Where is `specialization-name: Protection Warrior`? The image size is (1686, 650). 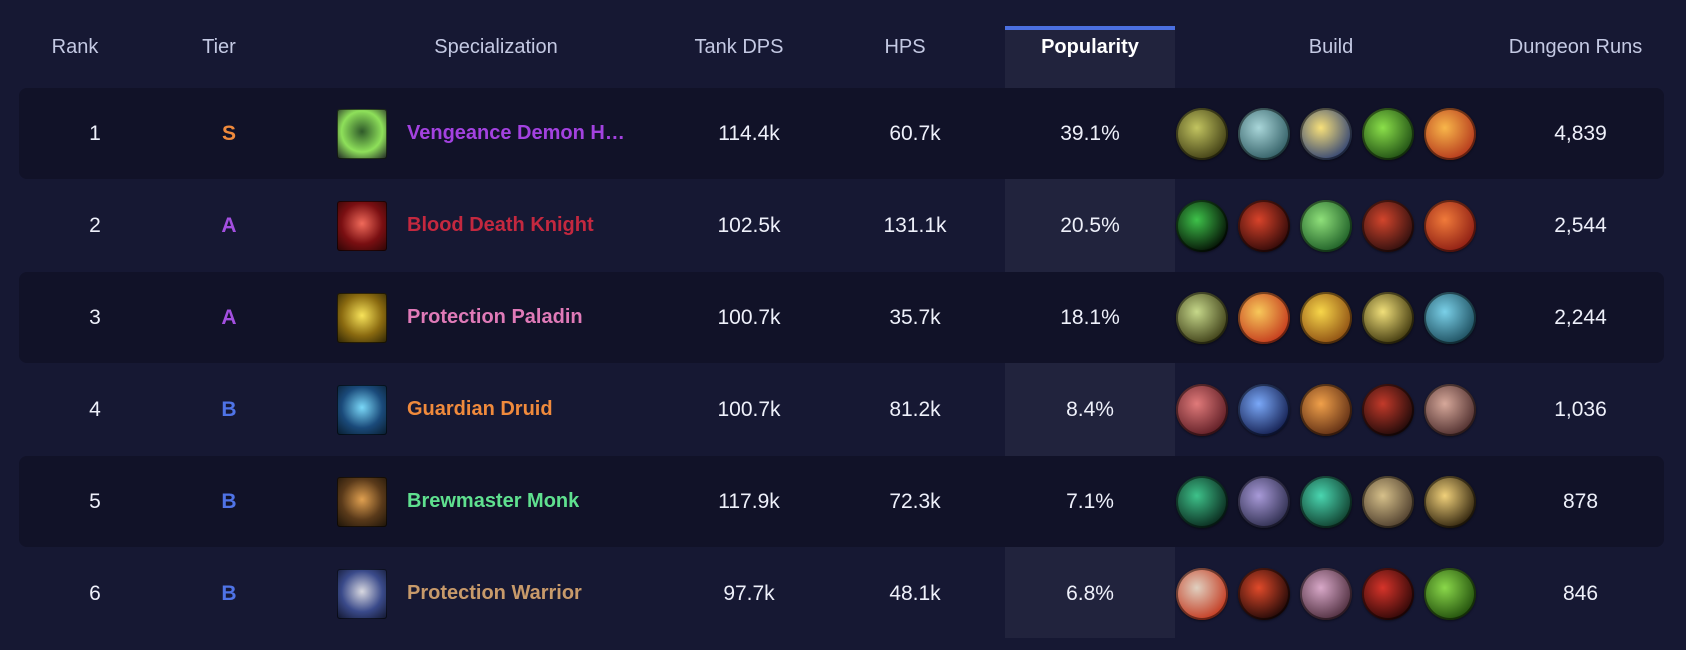
specialization-name: Protection Warrior is located at coordinates (494, 593).